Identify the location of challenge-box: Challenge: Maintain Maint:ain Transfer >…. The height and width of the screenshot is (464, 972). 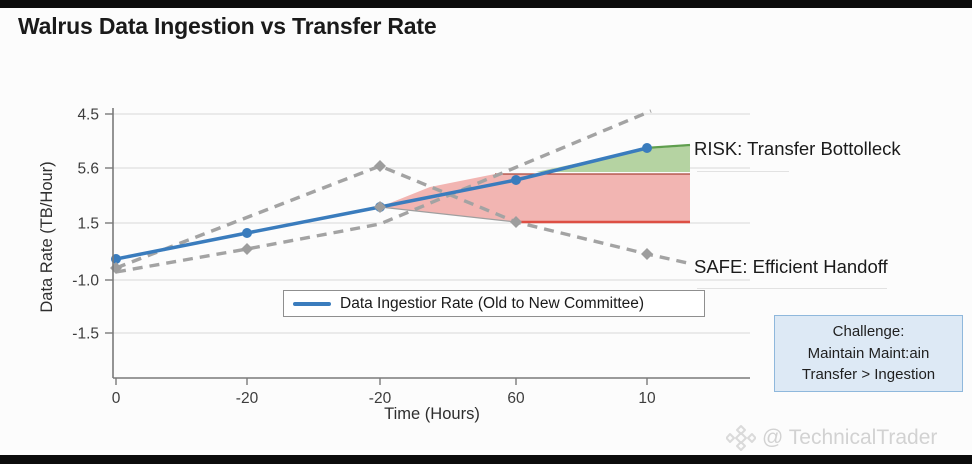
(868, 353).